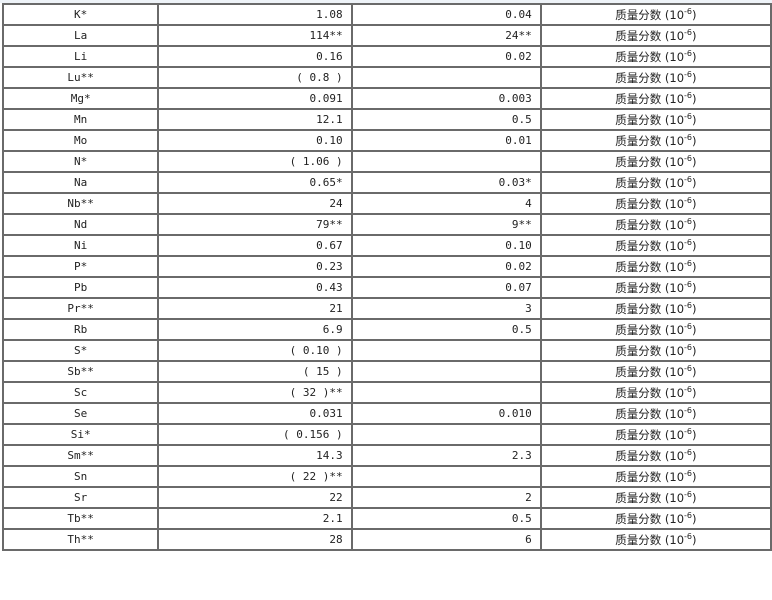 Image resolution: width=772 pixels, height=600 pixels. Describe the element at coordinates (80, 329) in the screenshot. I see `element-cell: Rb` at that location.